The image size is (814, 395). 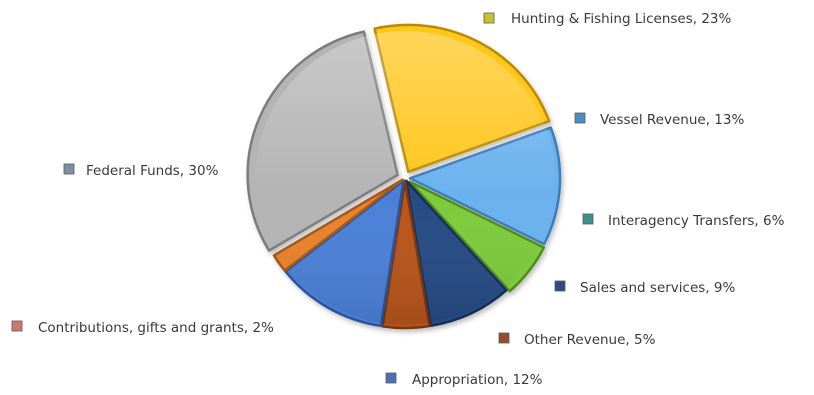 I want to click on legend-marker-contributions-gifts-and-grants, so click(x=17, y=326).